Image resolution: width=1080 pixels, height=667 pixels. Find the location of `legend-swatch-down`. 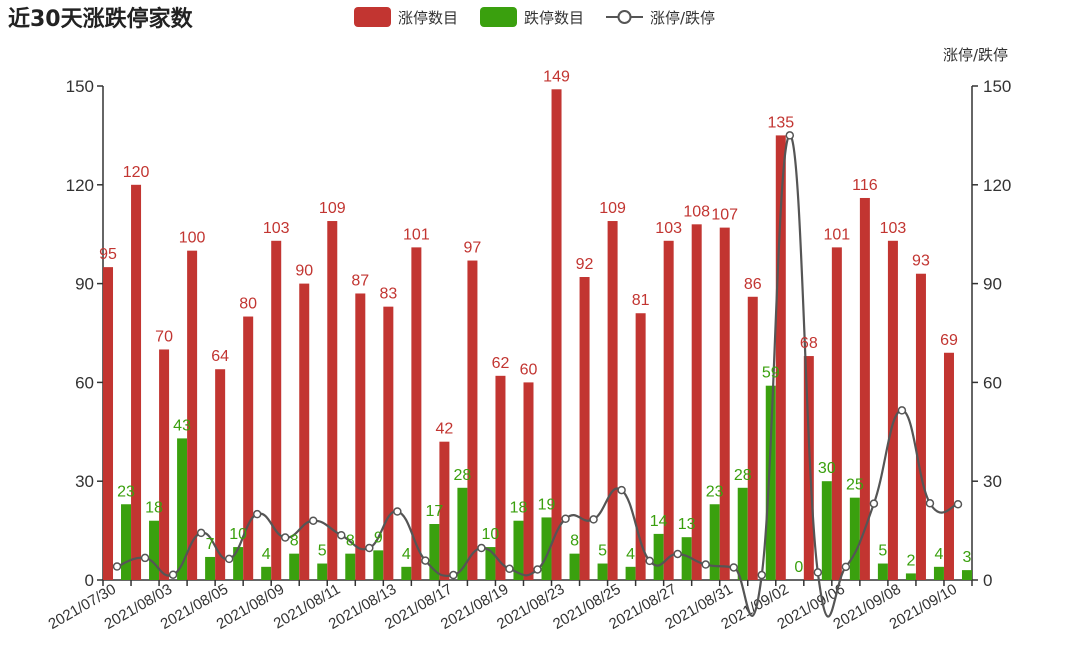

legend-swatch-down is located at coordinates (498, 17).